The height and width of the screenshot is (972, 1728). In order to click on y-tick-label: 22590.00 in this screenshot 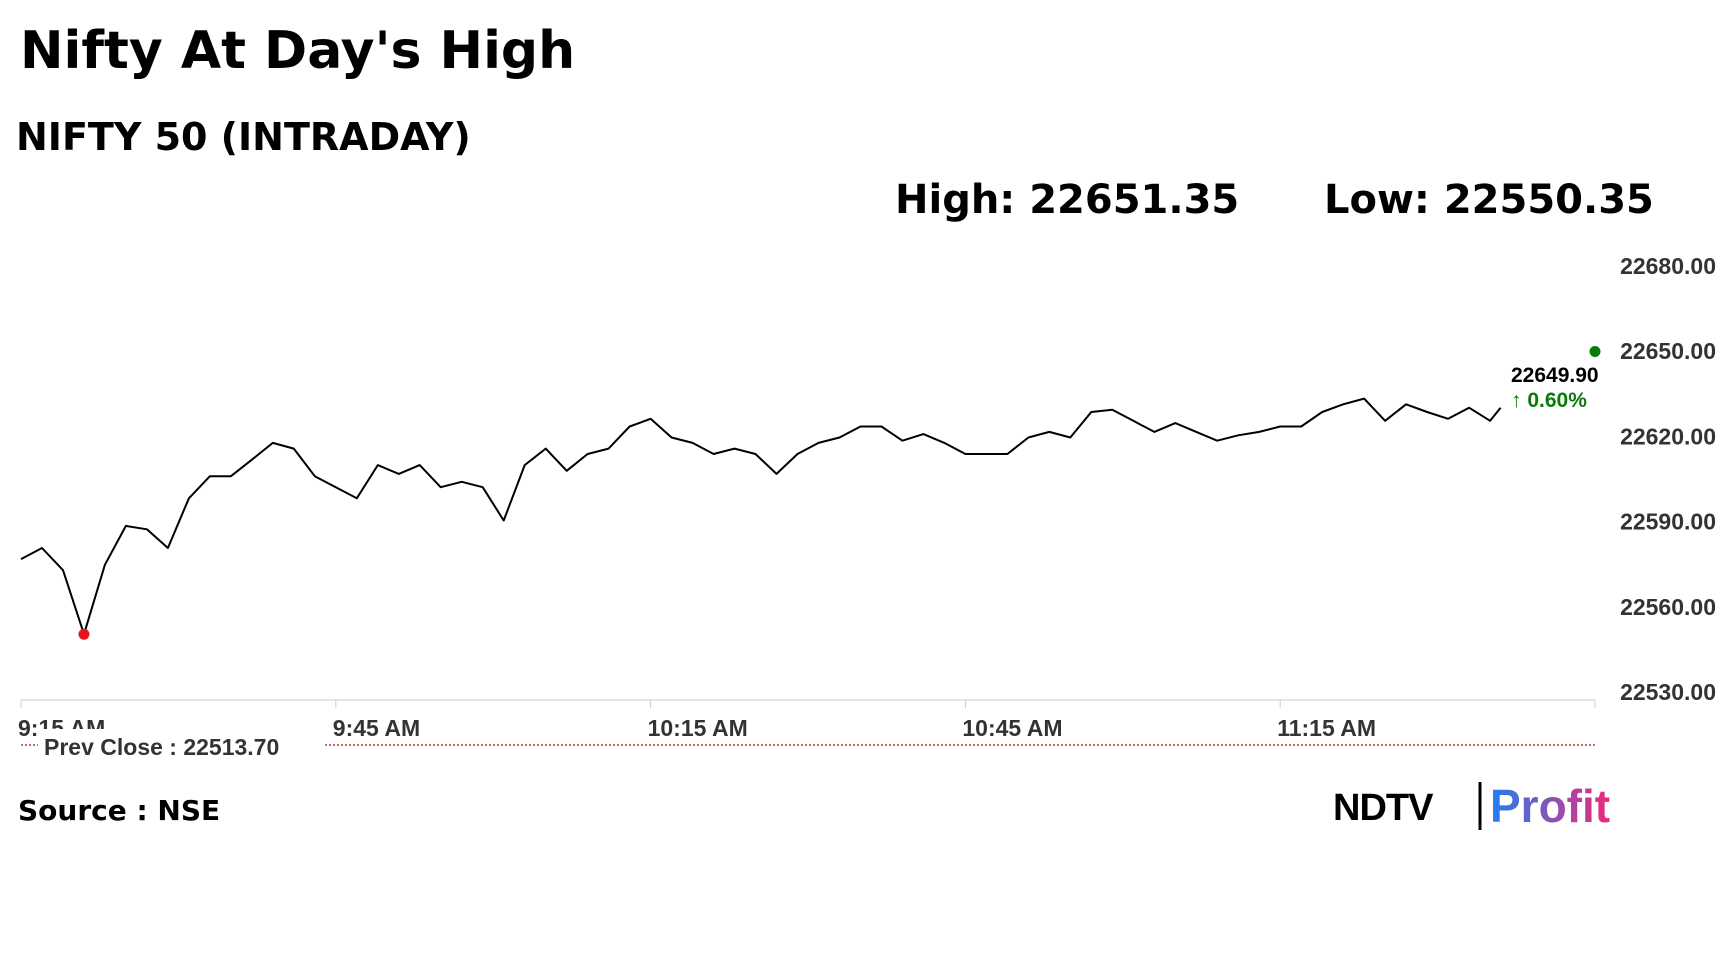, I will do `click(1668, 522)`.